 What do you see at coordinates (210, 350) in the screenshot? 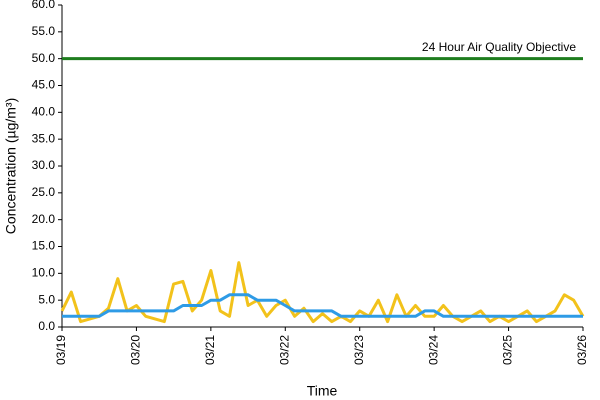
I see `x-tick-label: 03/21` at bounding box center [210, 350].